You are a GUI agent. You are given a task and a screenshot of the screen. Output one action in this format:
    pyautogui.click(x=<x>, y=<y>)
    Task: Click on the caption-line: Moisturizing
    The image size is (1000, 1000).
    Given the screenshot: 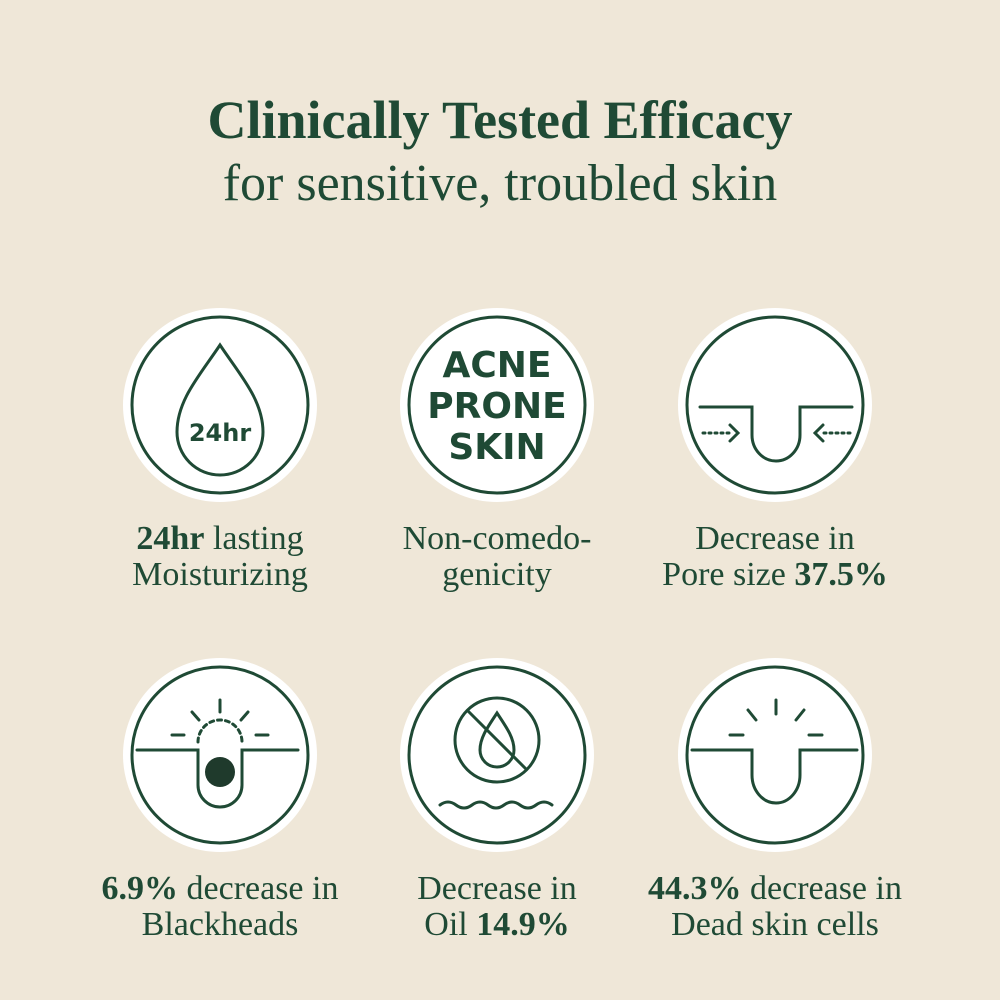 What is the action you would take?
    pyautogui.click(x=220, y=574)
    